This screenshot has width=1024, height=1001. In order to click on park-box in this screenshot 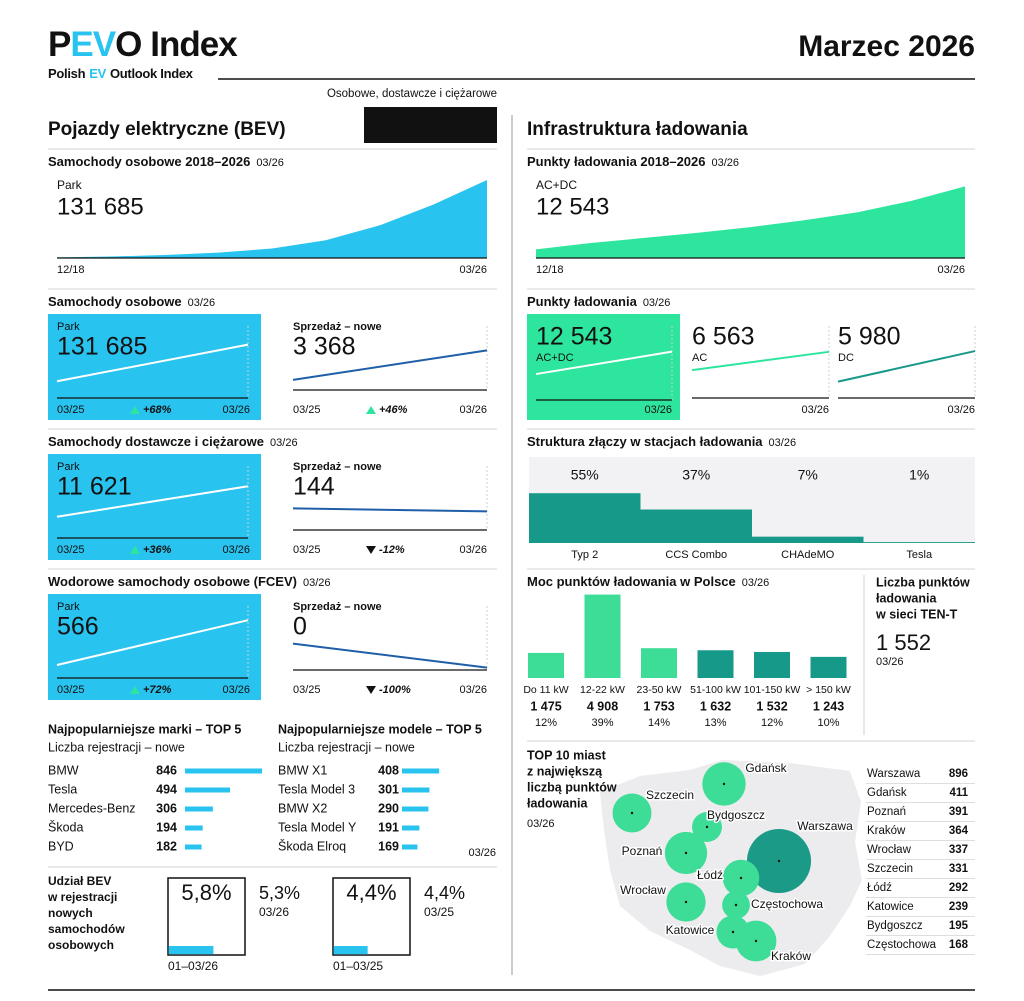, I will do `click(154, 507)`.